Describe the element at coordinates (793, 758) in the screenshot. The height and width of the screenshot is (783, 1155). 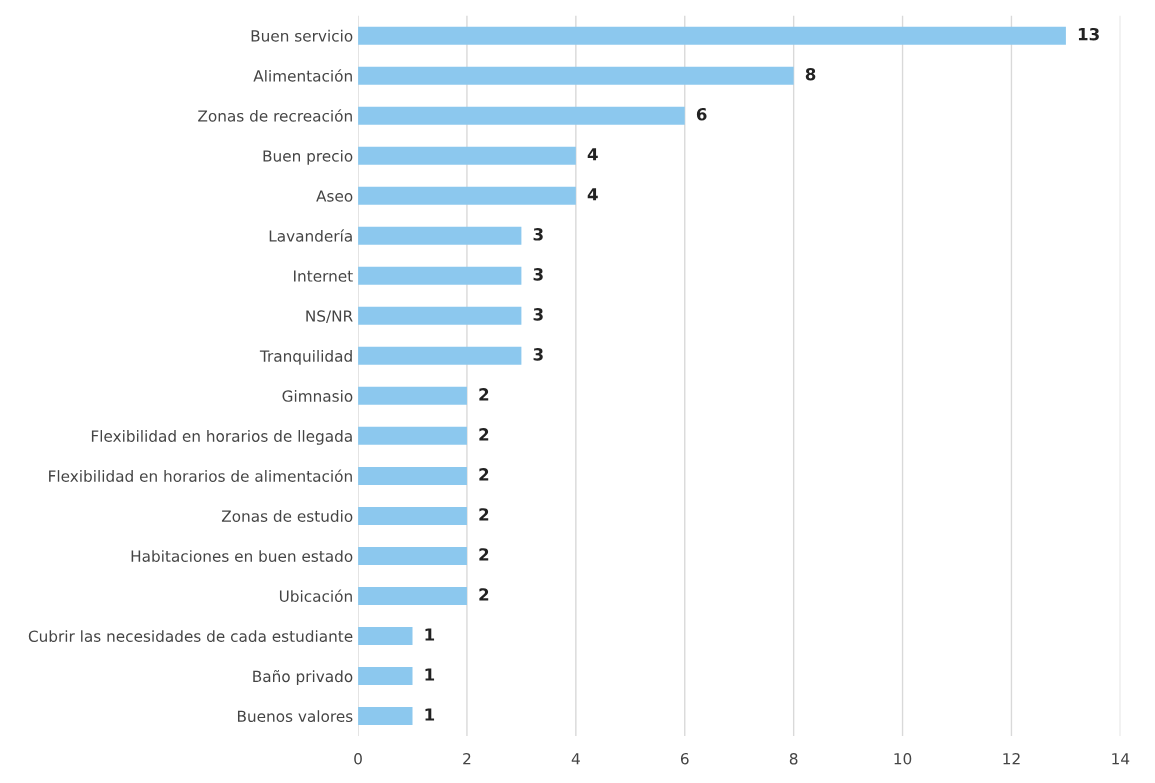
I see `x-tick-label: 8` at that location.